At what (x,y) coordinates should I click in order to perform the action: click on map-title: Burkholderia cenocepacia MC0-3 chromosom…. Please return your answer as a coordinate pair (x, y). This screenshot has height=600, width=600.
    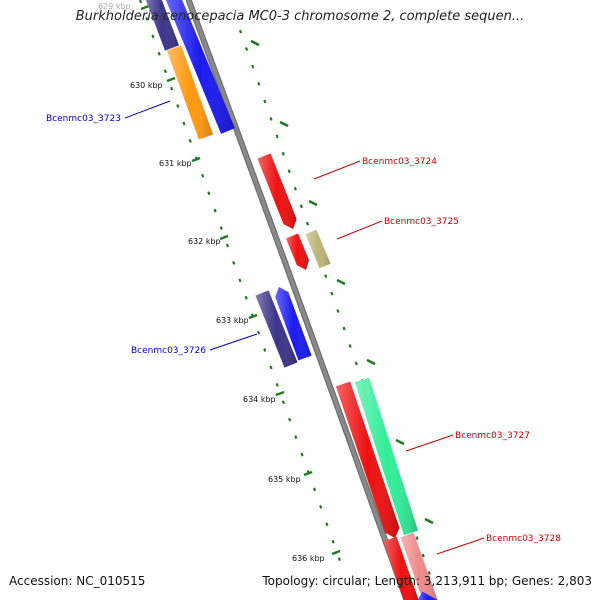
    Looking at the image, I should click on (300, 16).